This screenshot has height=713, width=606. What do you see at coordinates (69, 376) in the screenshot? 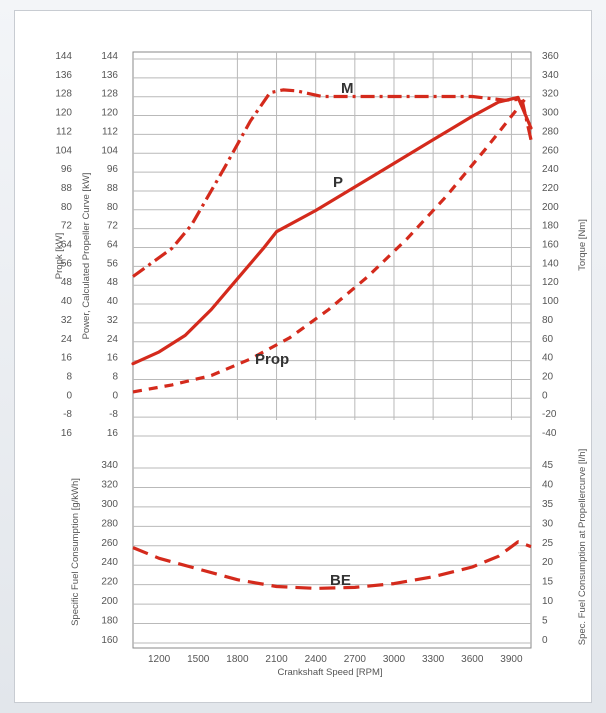
I see `left-outer-tick-label: 8` at bounding box center [69, 376].